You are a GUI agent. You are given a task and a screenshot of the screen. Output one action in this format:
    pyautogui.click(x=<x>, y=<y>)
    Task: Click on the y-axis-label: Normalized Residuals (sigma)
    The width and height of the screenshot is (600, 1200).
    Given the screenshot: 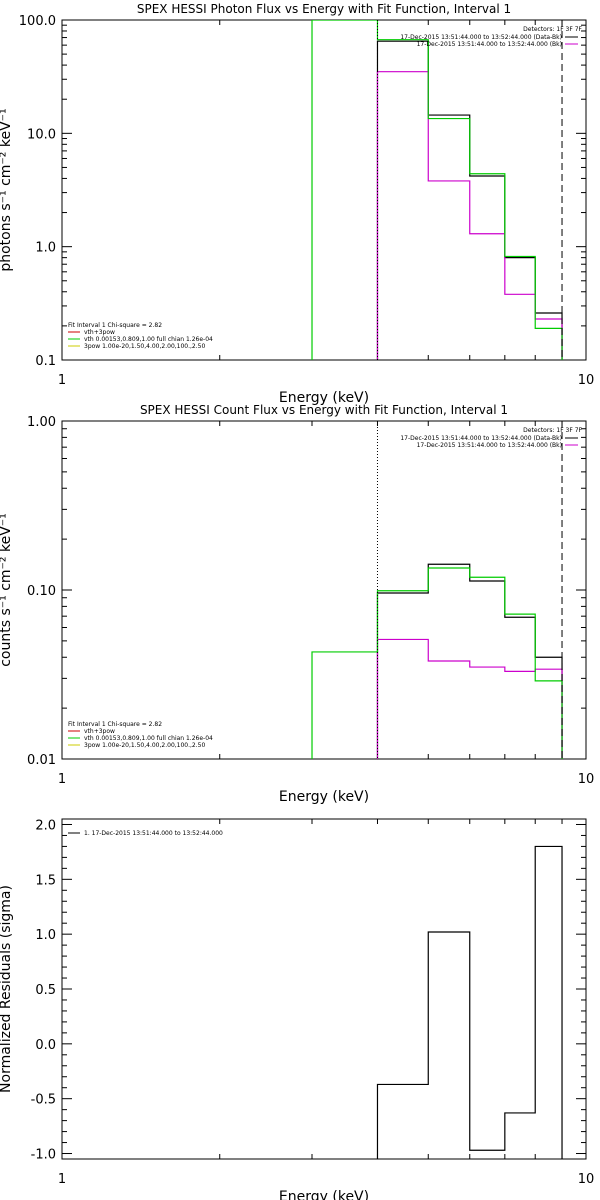 What is the action you would take?
    pyautogui.click(x=7, y=989)
    